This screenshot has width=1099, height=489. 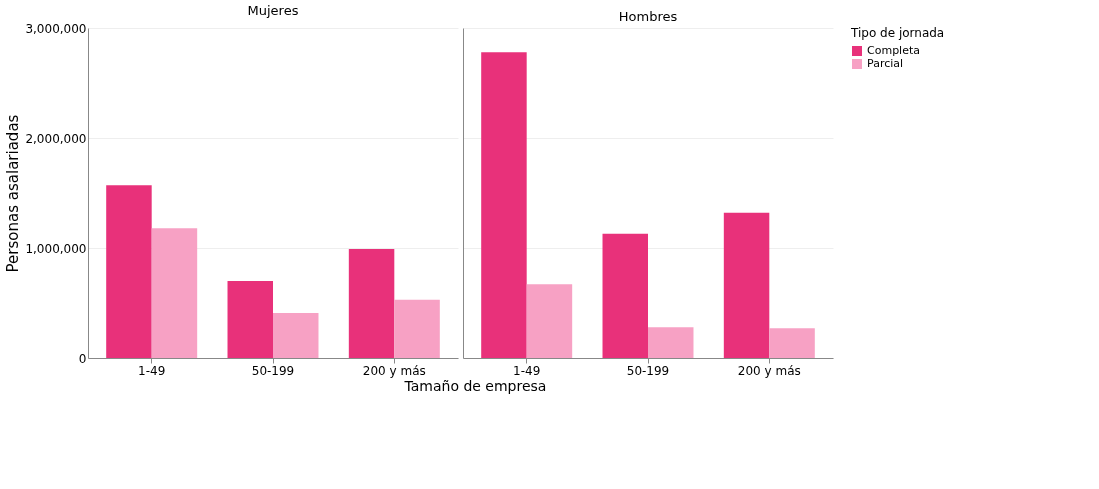 I want to click on legend-label: Completa, so click(x=893, y=50).